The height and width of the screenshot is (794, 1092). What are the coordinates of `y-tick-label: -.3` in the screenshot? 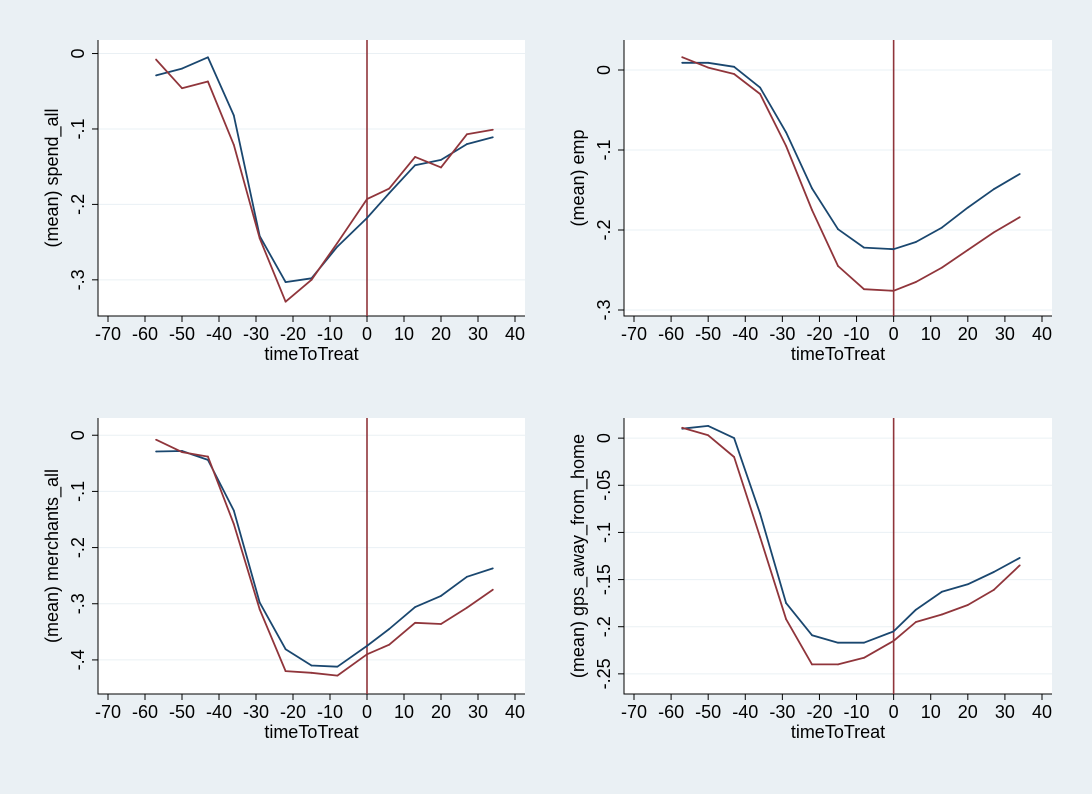 It's located at (604, 309).